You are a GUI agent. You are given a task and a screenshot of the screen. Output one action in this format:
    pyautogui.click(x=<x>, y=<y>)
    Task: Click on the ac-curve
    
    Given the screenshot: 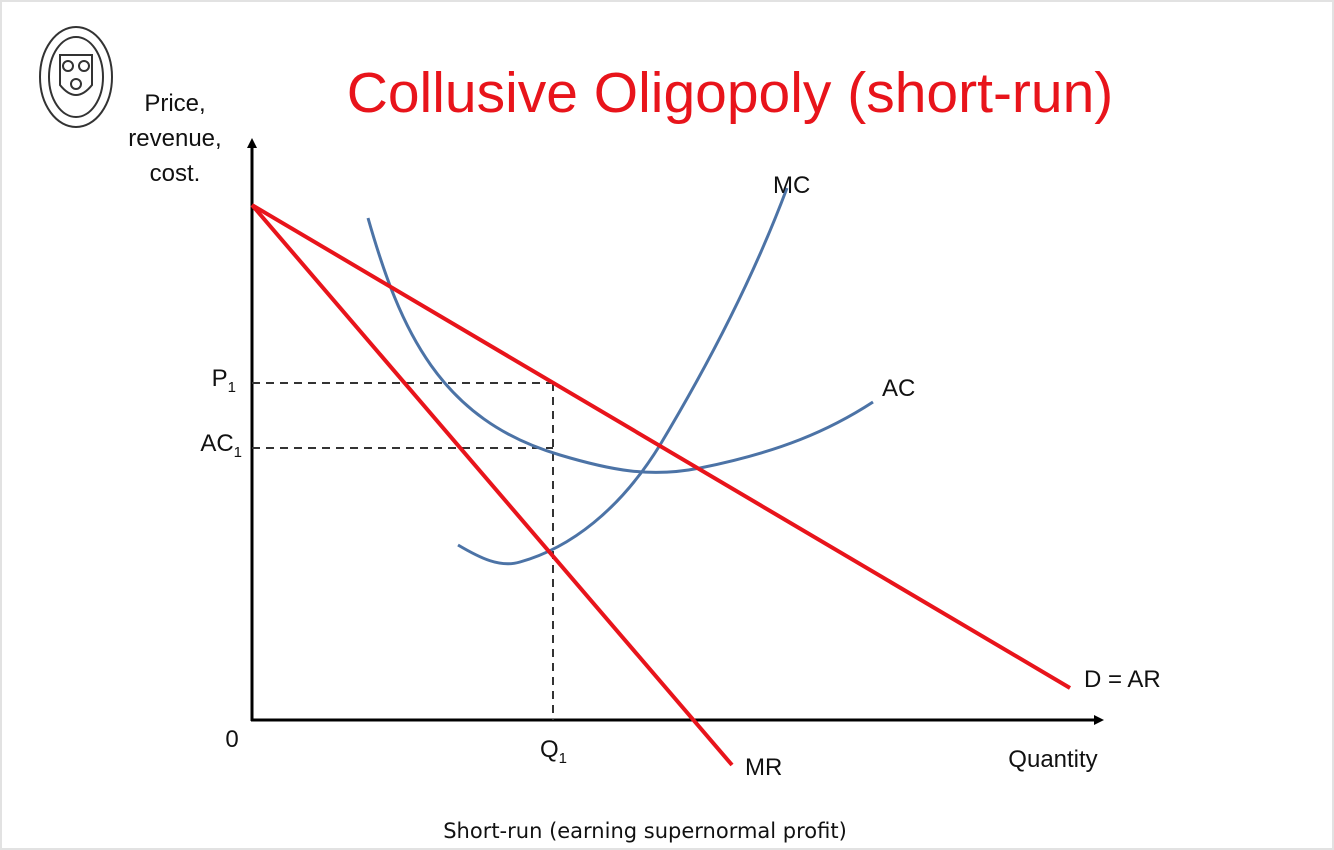 What is the action you would take?
    pyautogui.click(x=620, y=345)
    